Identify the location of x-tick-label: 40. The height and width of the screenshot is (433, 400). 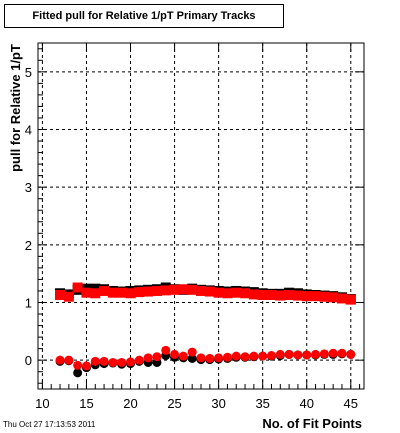
(306, 403).